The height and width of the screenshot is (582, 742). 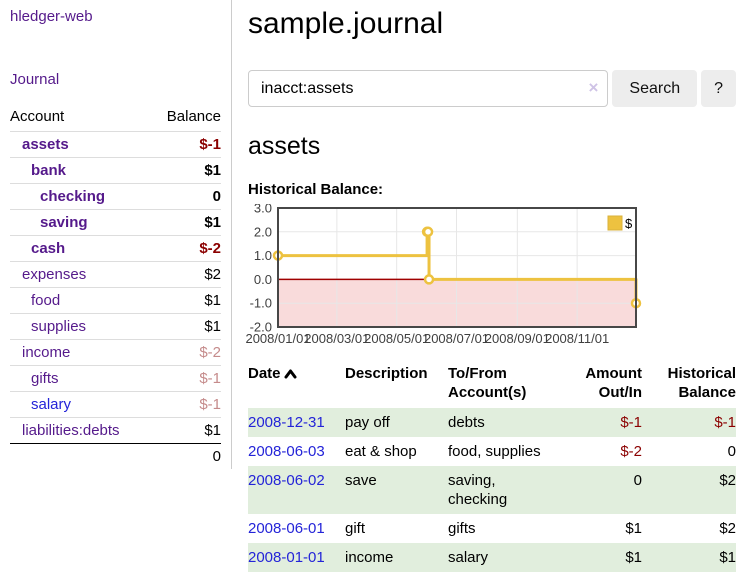 I want to click on transaction-row: 2008-01-01 income salary $1 $1, so click(x=492, y=557).